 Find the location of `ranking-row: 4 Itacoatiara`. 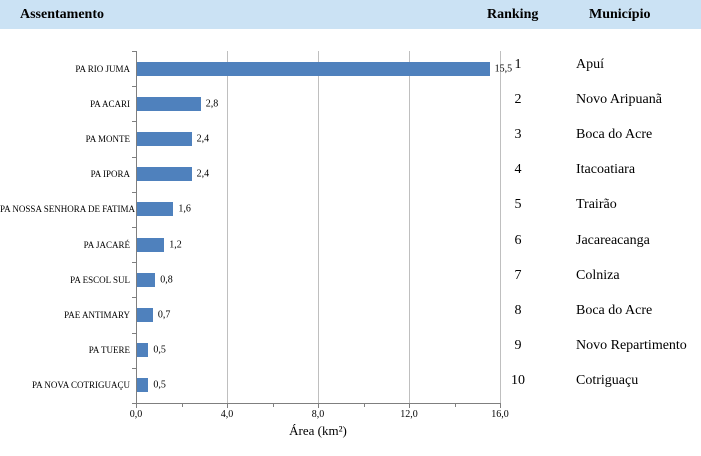

ranking-row: 4 Itacoatiara is located at coordinates (350, 170).